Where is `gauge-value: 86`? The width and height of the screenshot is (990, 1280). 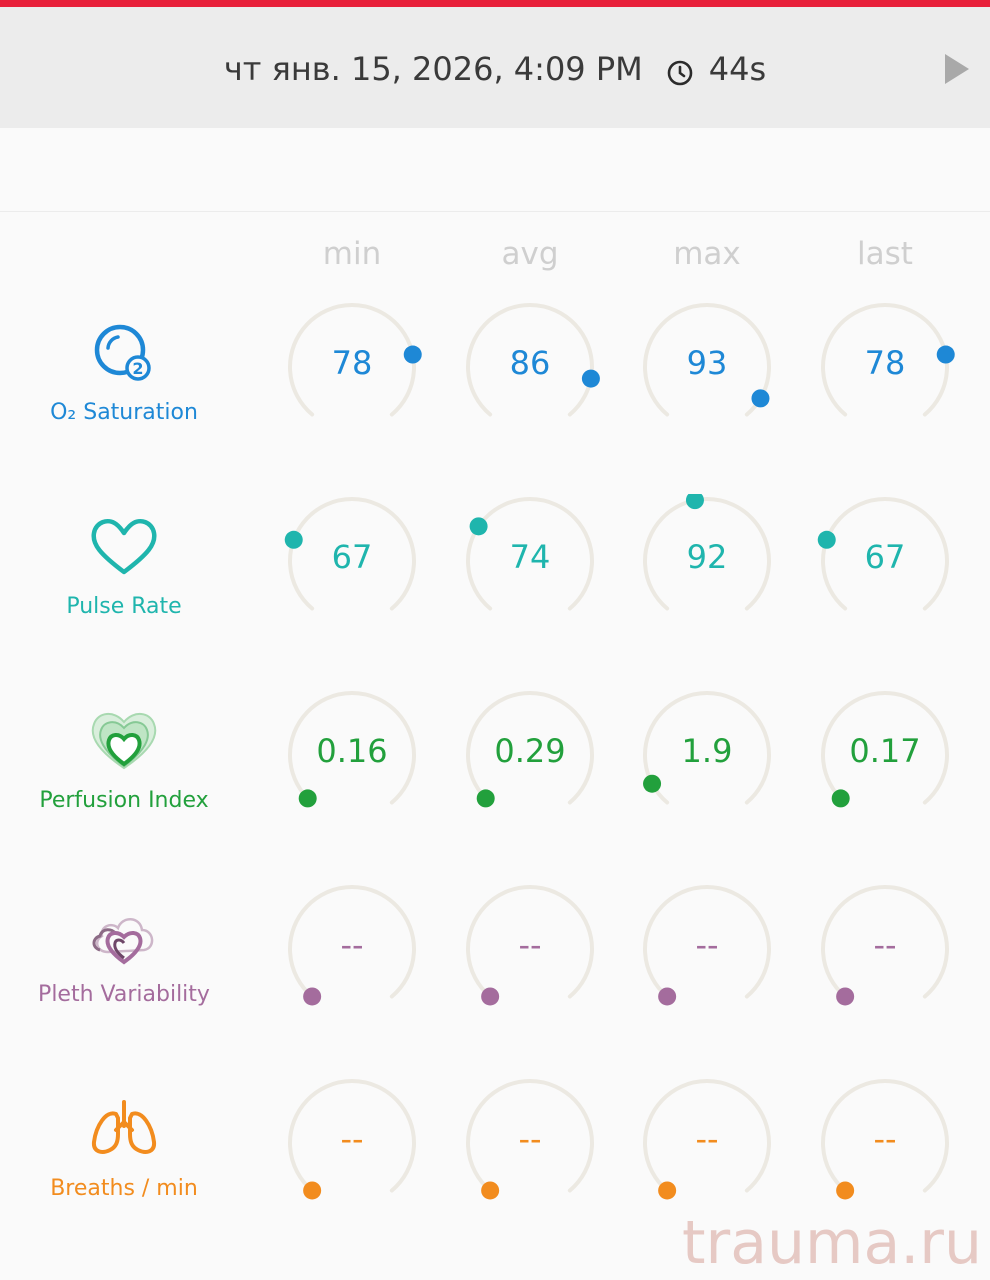
gauge-value: 86 is located at coordinates (530, 363).